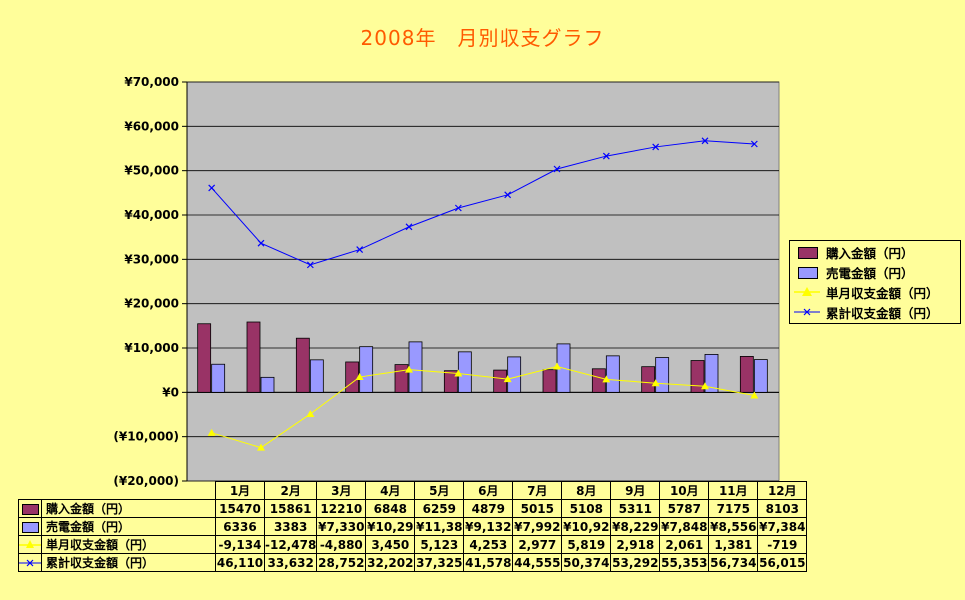 This screenshot has width=965, height=600. Describe the element at coordinates (586, 526) in the screenshot. I see `table-cell: ¥10,92` at that location.